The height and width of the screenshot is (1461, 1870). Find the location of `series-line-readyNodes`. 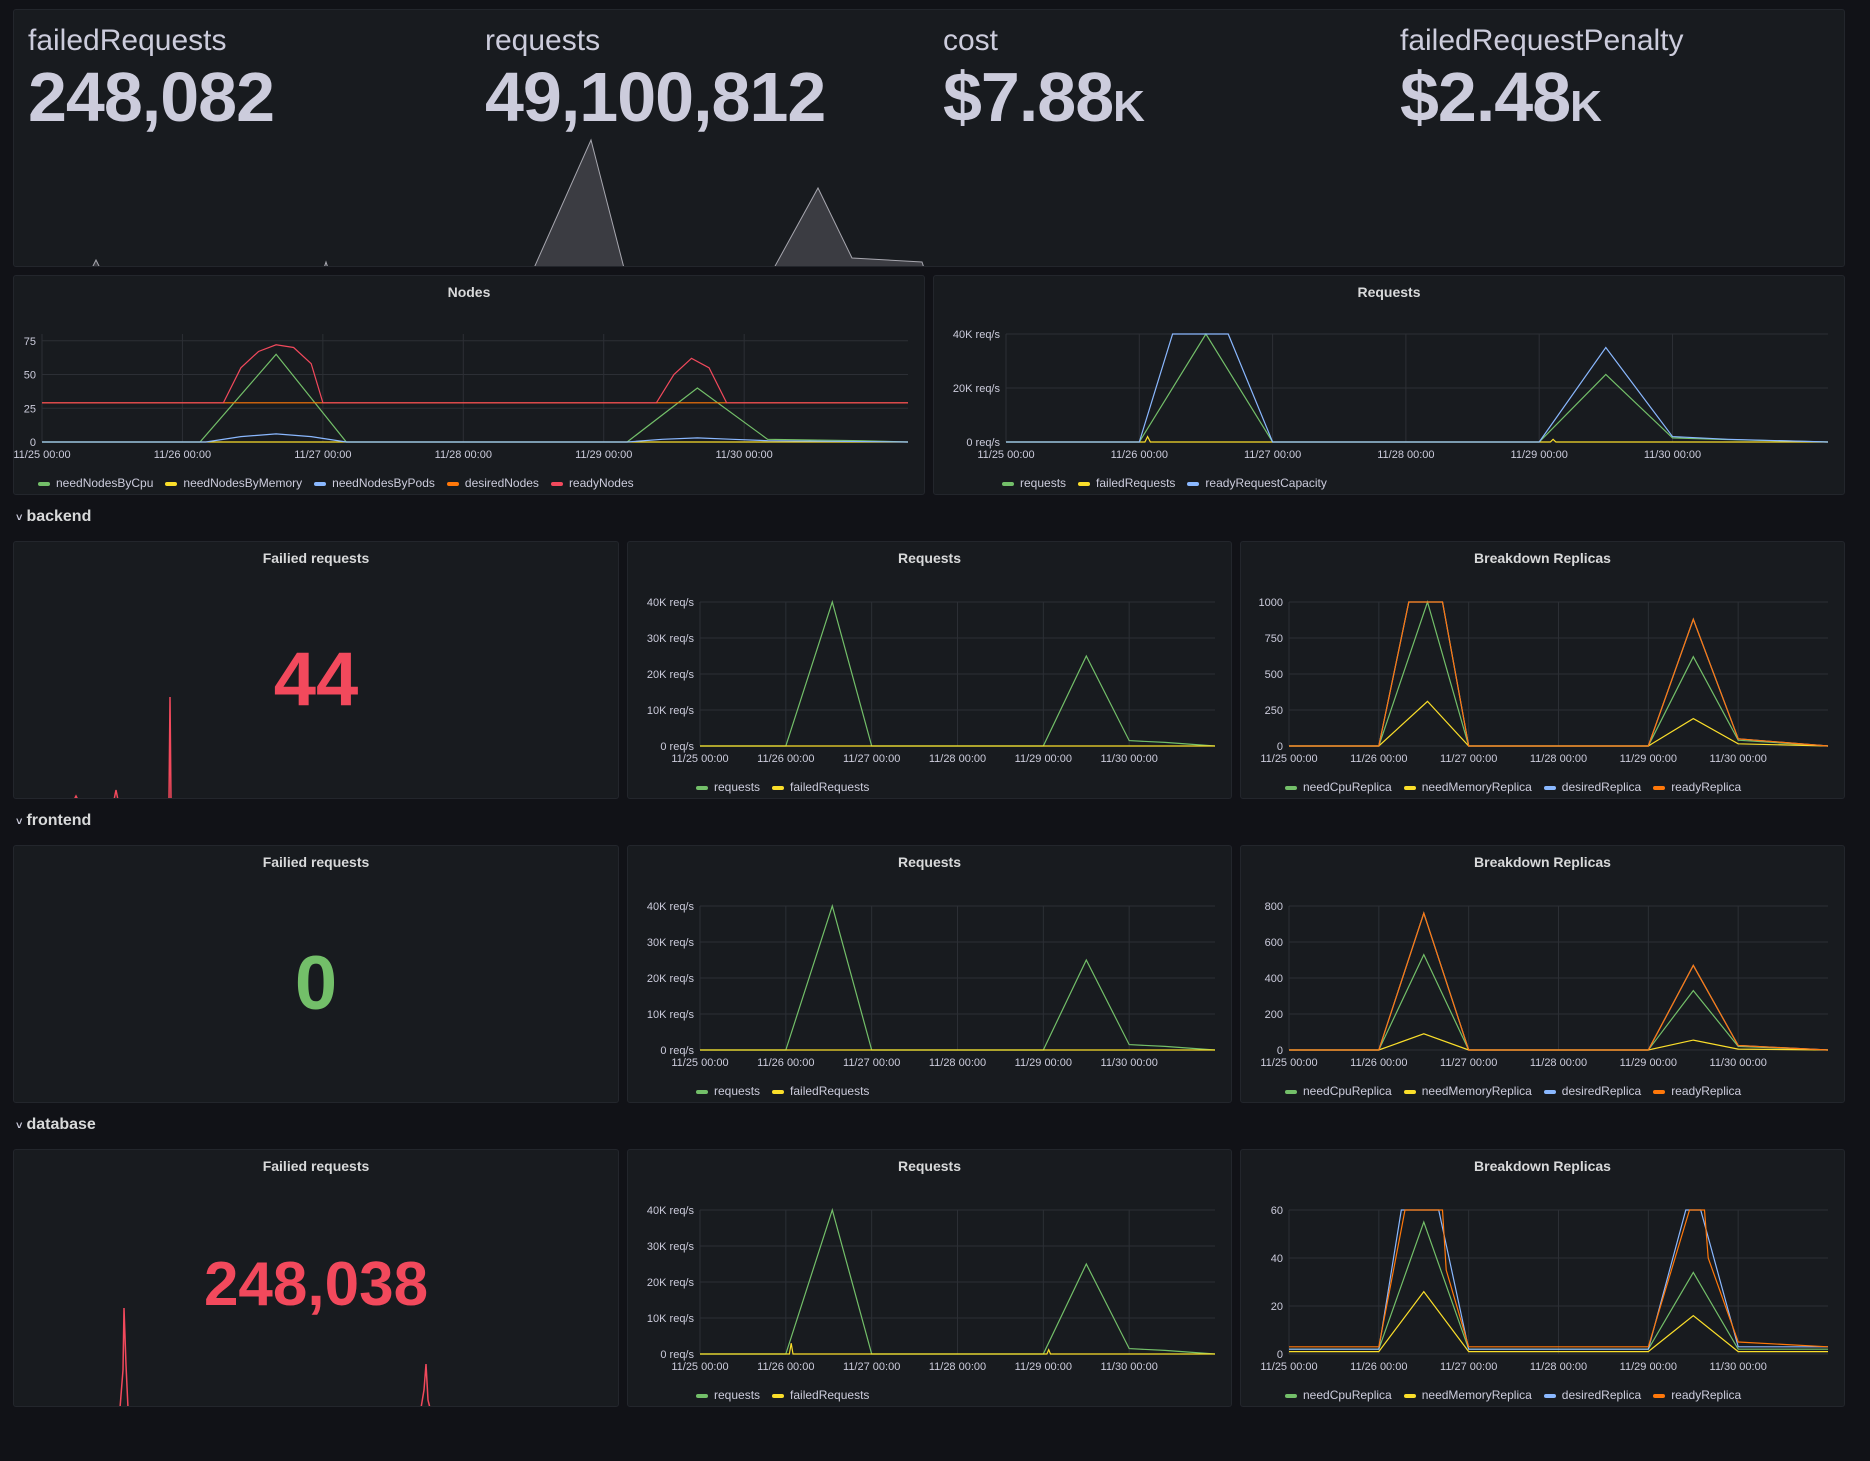

series-line-readyNodes is located at coordinates (475, 374).